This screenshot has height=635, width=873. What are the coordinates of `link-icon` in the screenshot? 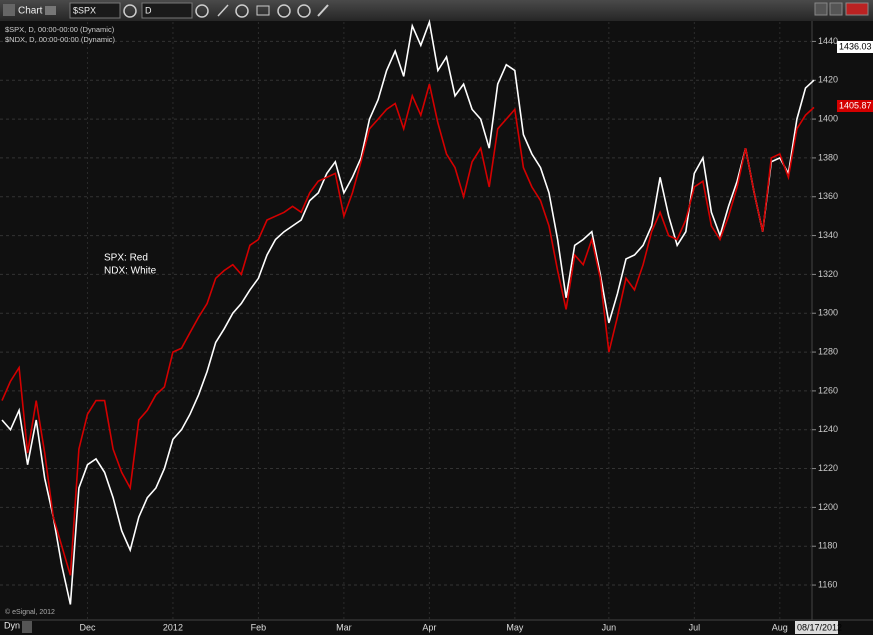 It's located at (50, 10).